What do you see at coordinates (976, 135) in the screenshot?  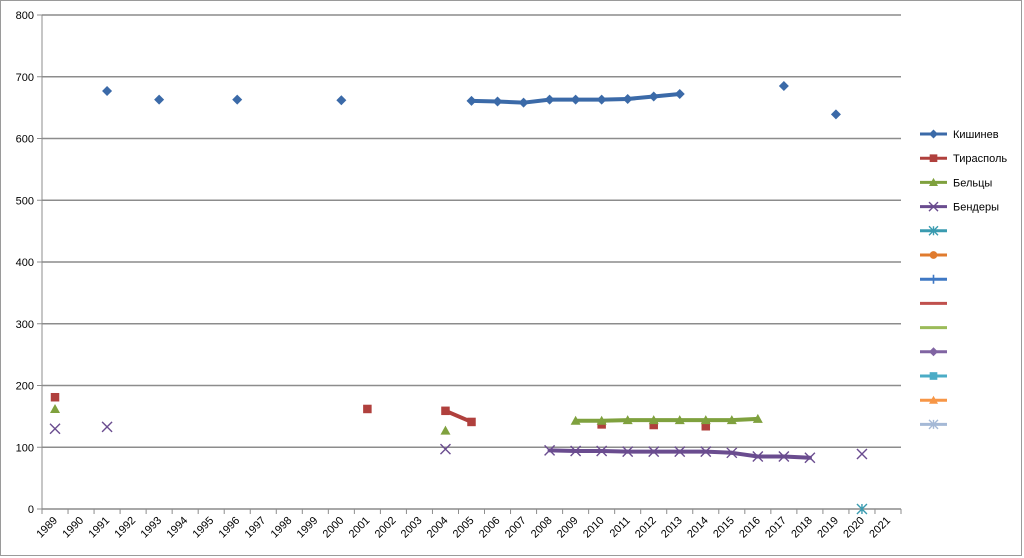 I see `legend-label: Кишинев` at bounding box center [976, 135].